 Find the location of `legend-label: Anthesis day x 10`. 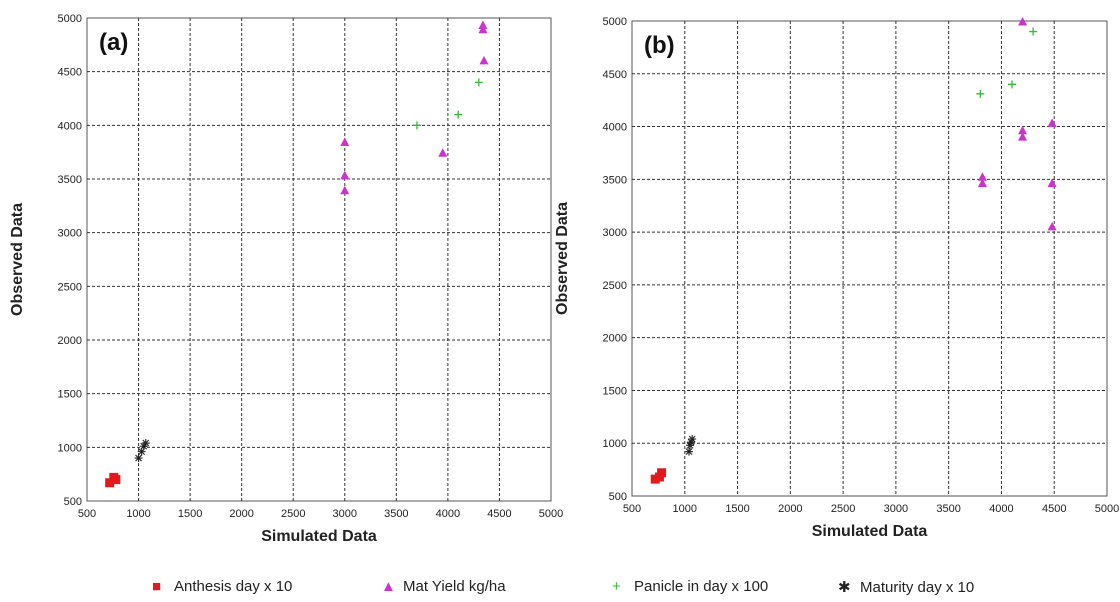

legend-label: Anthesis day x 10 is located at coordinates (233, 586).